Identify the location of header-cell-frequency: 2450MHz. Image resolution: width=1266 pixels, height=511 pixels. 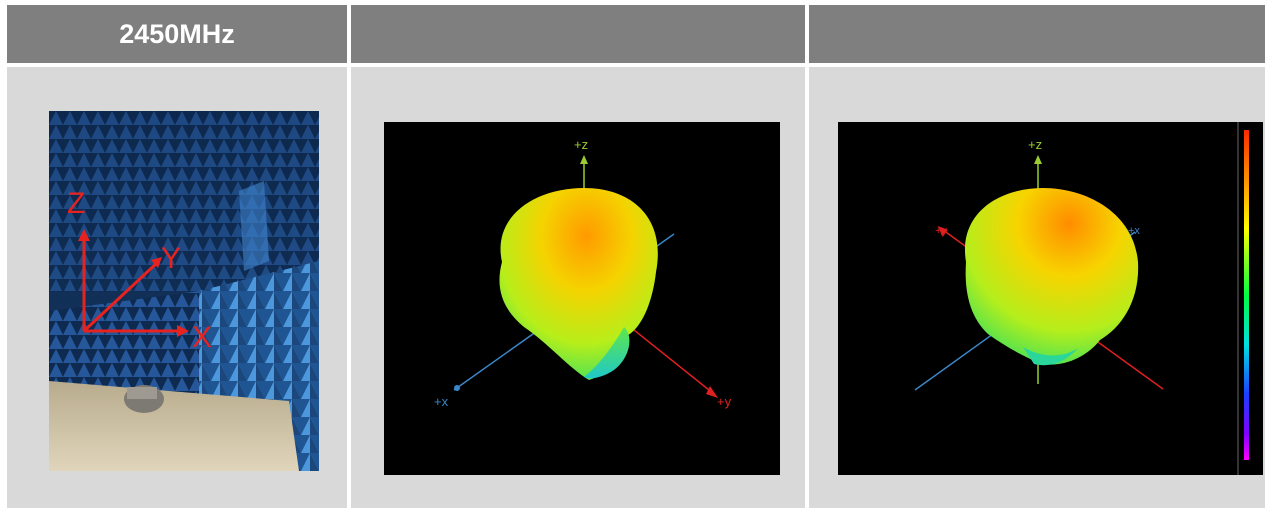
(177, 34).